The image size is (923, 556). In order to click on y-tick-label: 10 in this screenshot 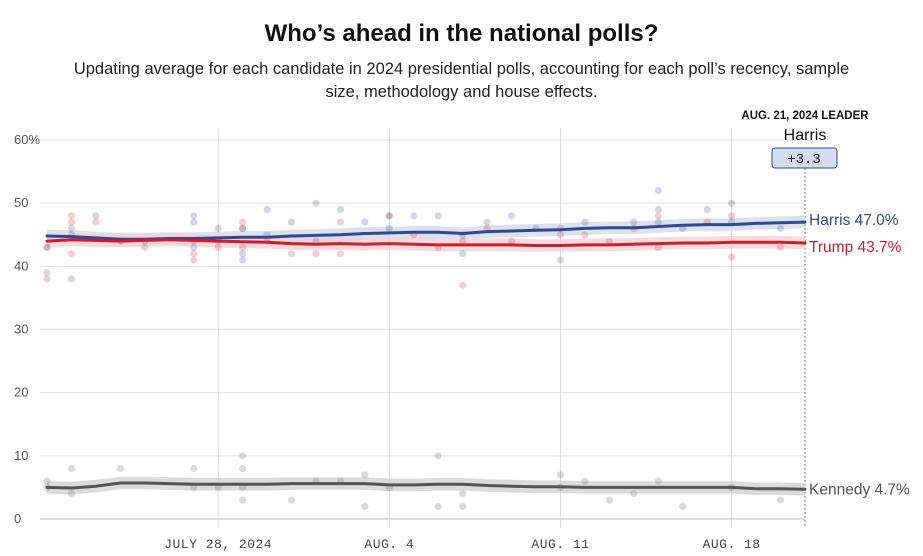, I will do `click(21, 455)`.